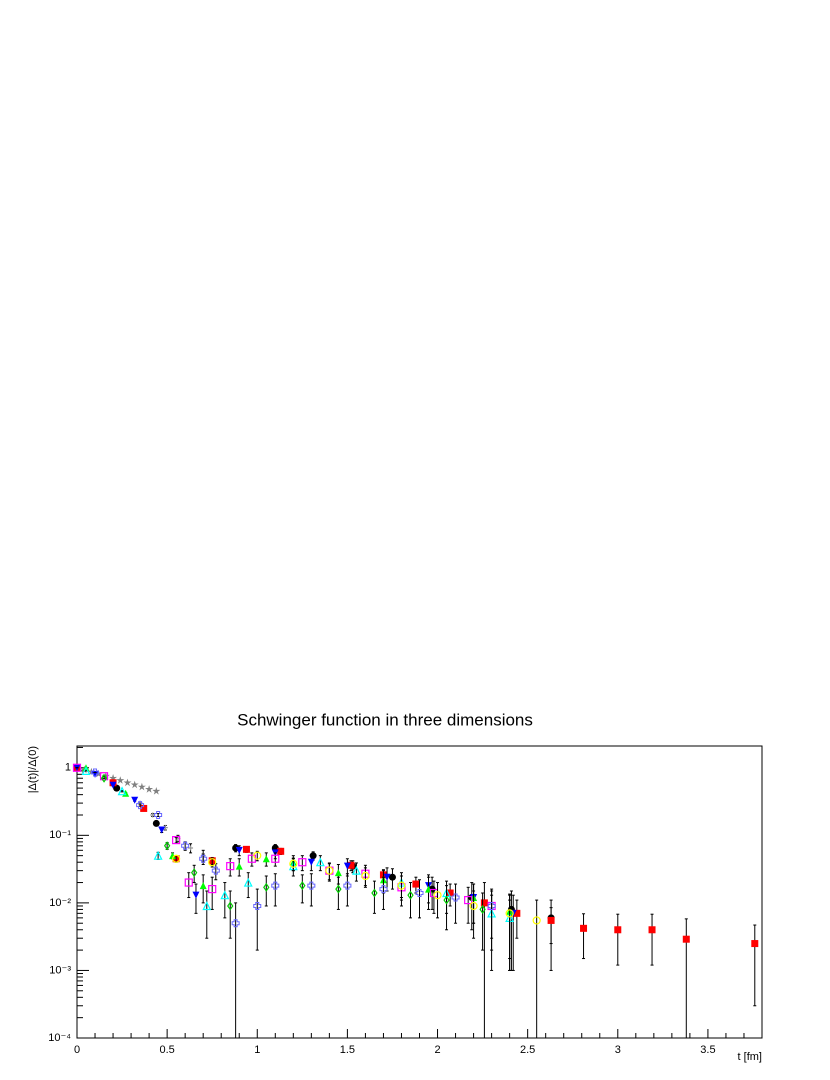 The width and height of the screenshot is (830, 1080). Describe the element at coordinates (257, 1050) in the screenshot. I see `x-tick-label: 1` at that location.